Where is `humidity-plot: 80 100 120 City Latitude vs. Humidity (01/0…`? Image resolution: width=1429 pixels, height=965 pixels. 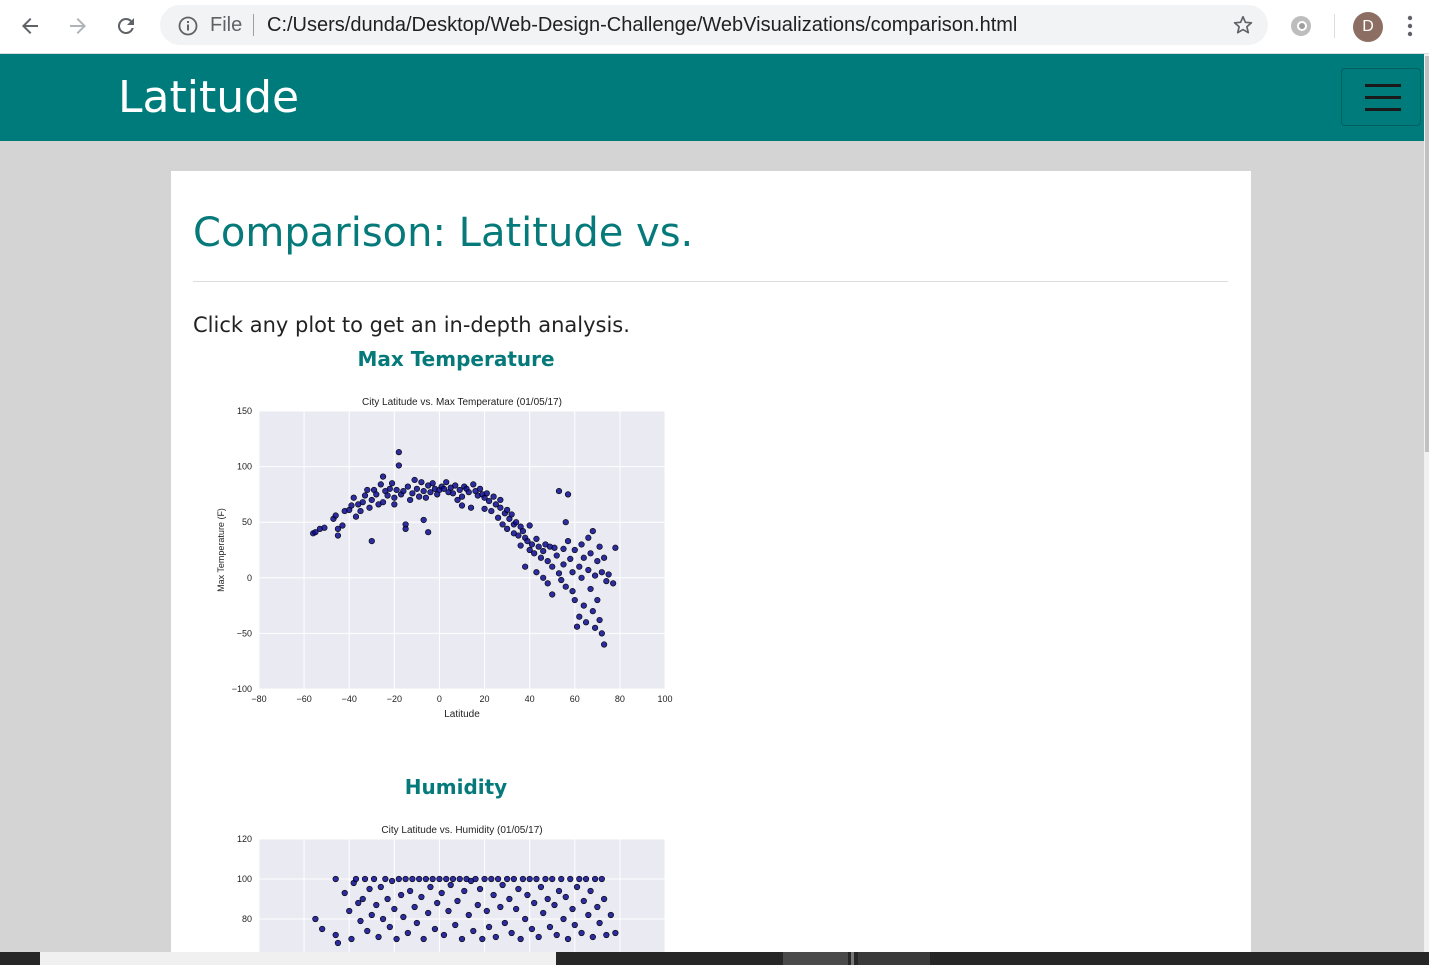 humidity-plot: 80 100 120 City Latitude vs. Humidity (01/0… is located at coordinates (456, 886).